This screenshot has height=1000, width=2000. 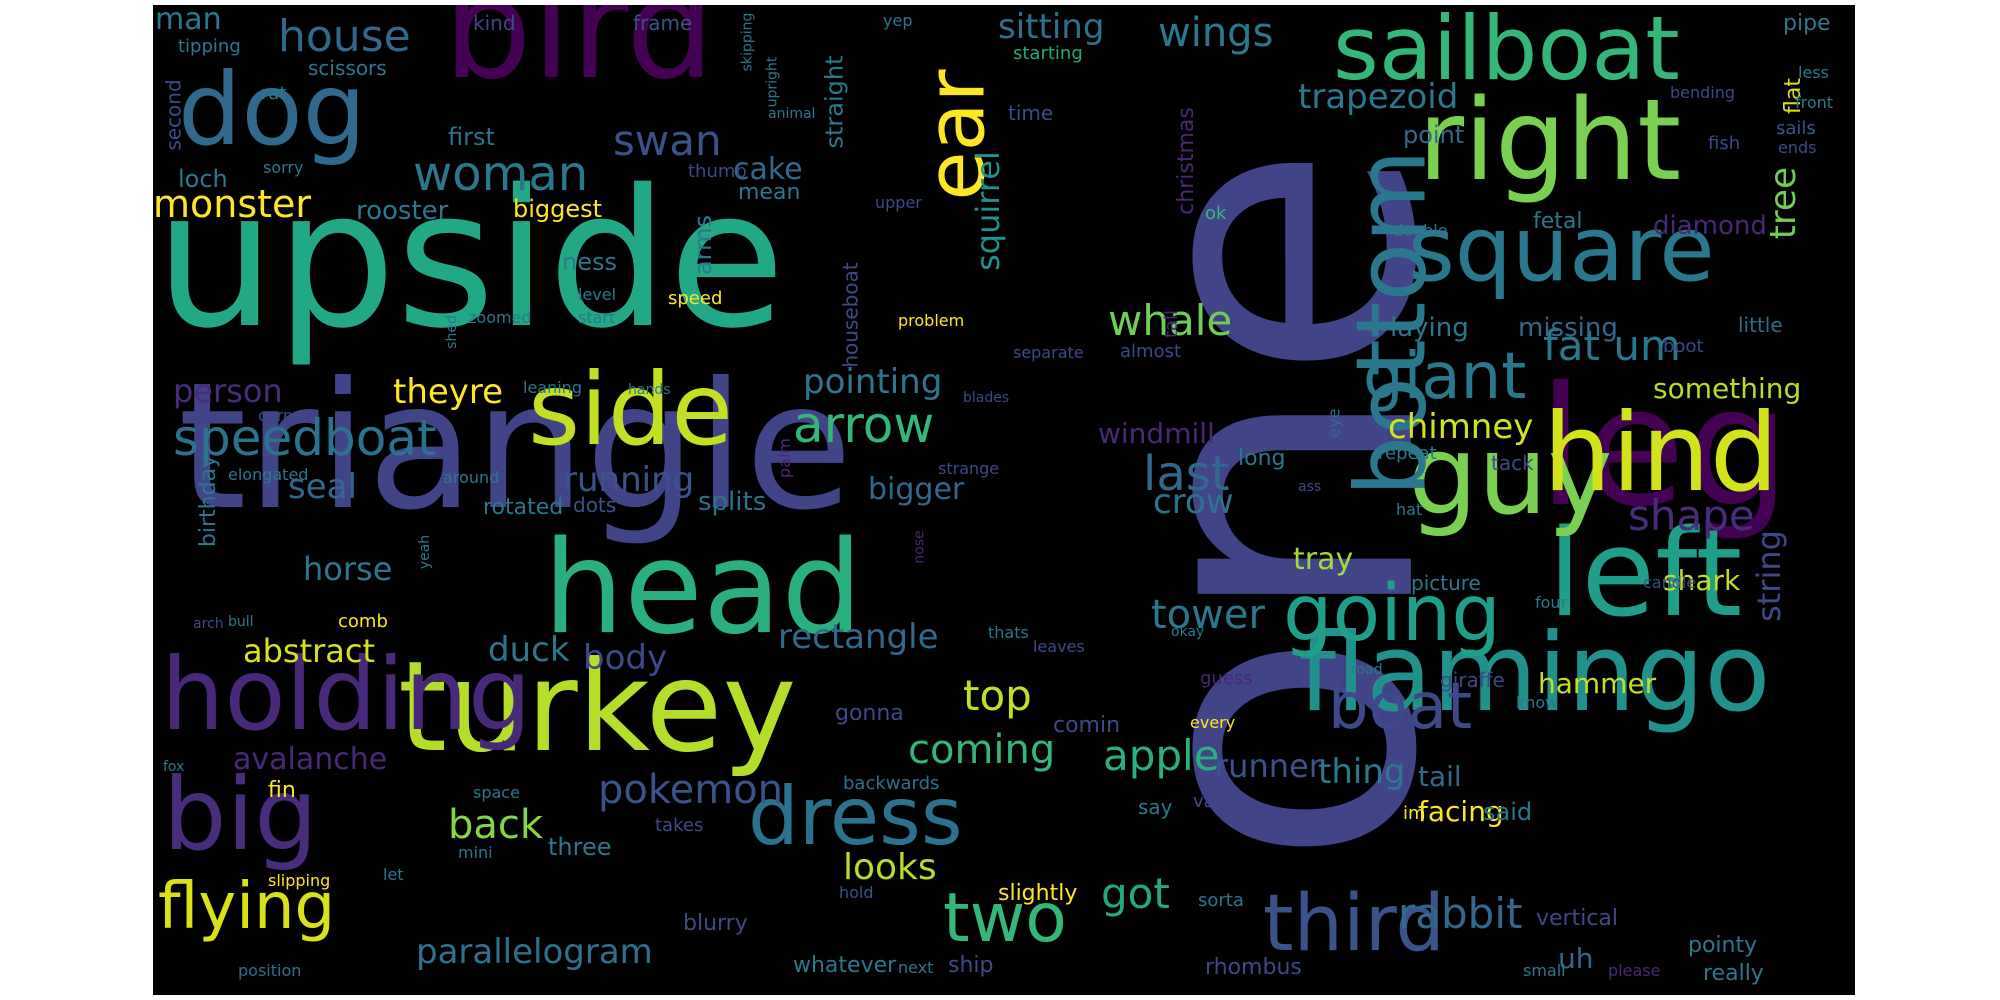 What do you see at coordinates (649, 390) in the screenshot?
I see `word: hands` at bounding box center [649, 390].